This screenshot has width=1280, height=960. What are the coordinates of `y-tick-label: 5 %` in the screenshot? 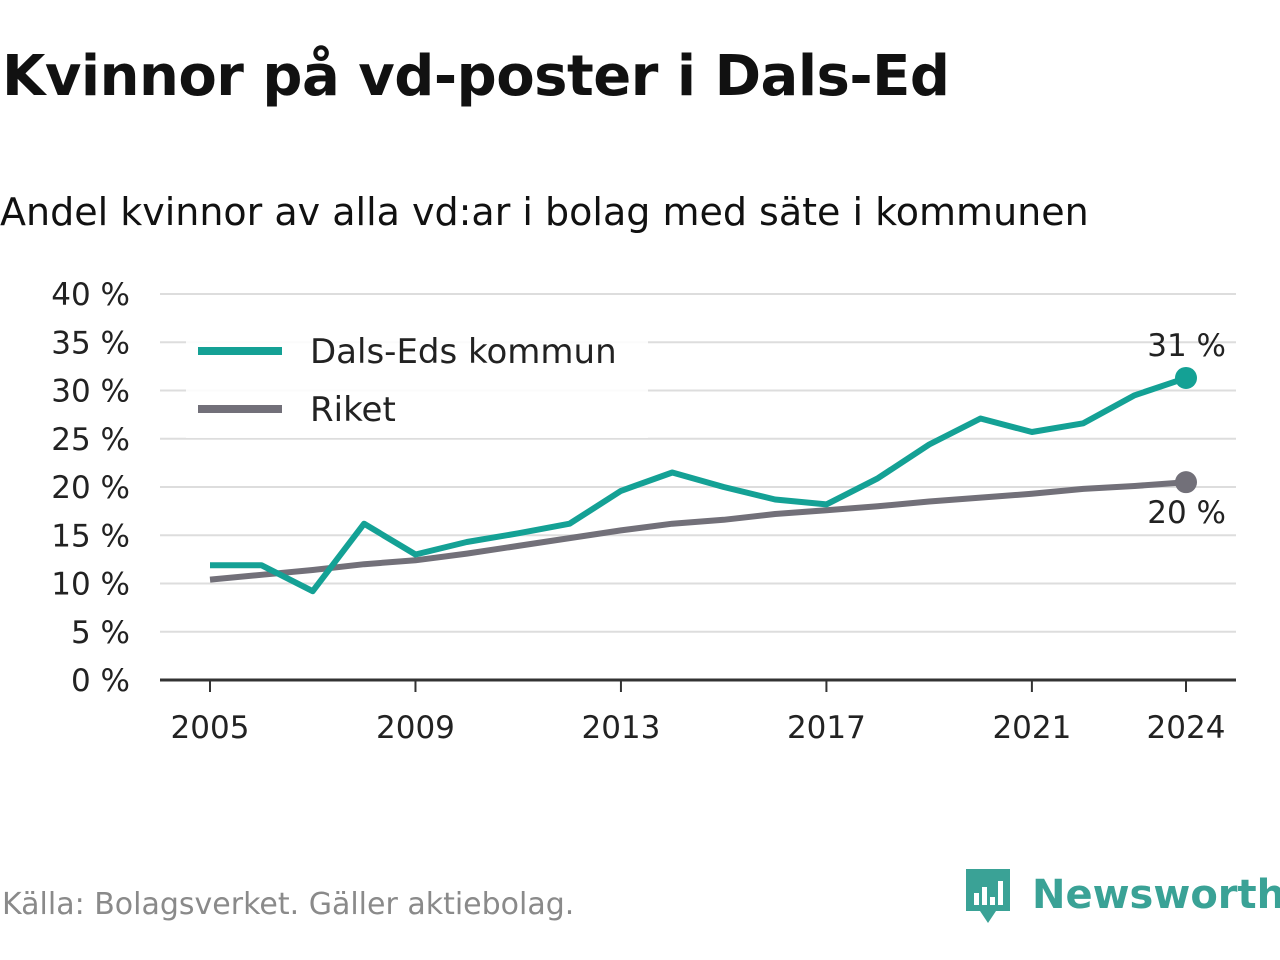 It's located at (100, 633).